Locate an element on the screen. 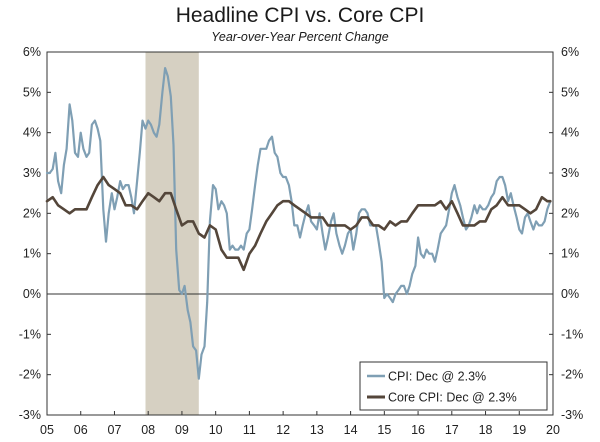 The image size is (600, 442). x-tick-label: 16 is located at coordinates (418, 430).